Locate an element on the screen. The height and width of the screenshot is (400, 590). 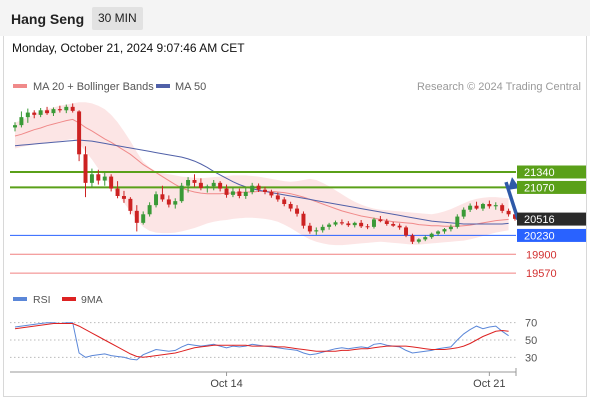
level-label-19570: 19570 is located at coordinates (541, 274).